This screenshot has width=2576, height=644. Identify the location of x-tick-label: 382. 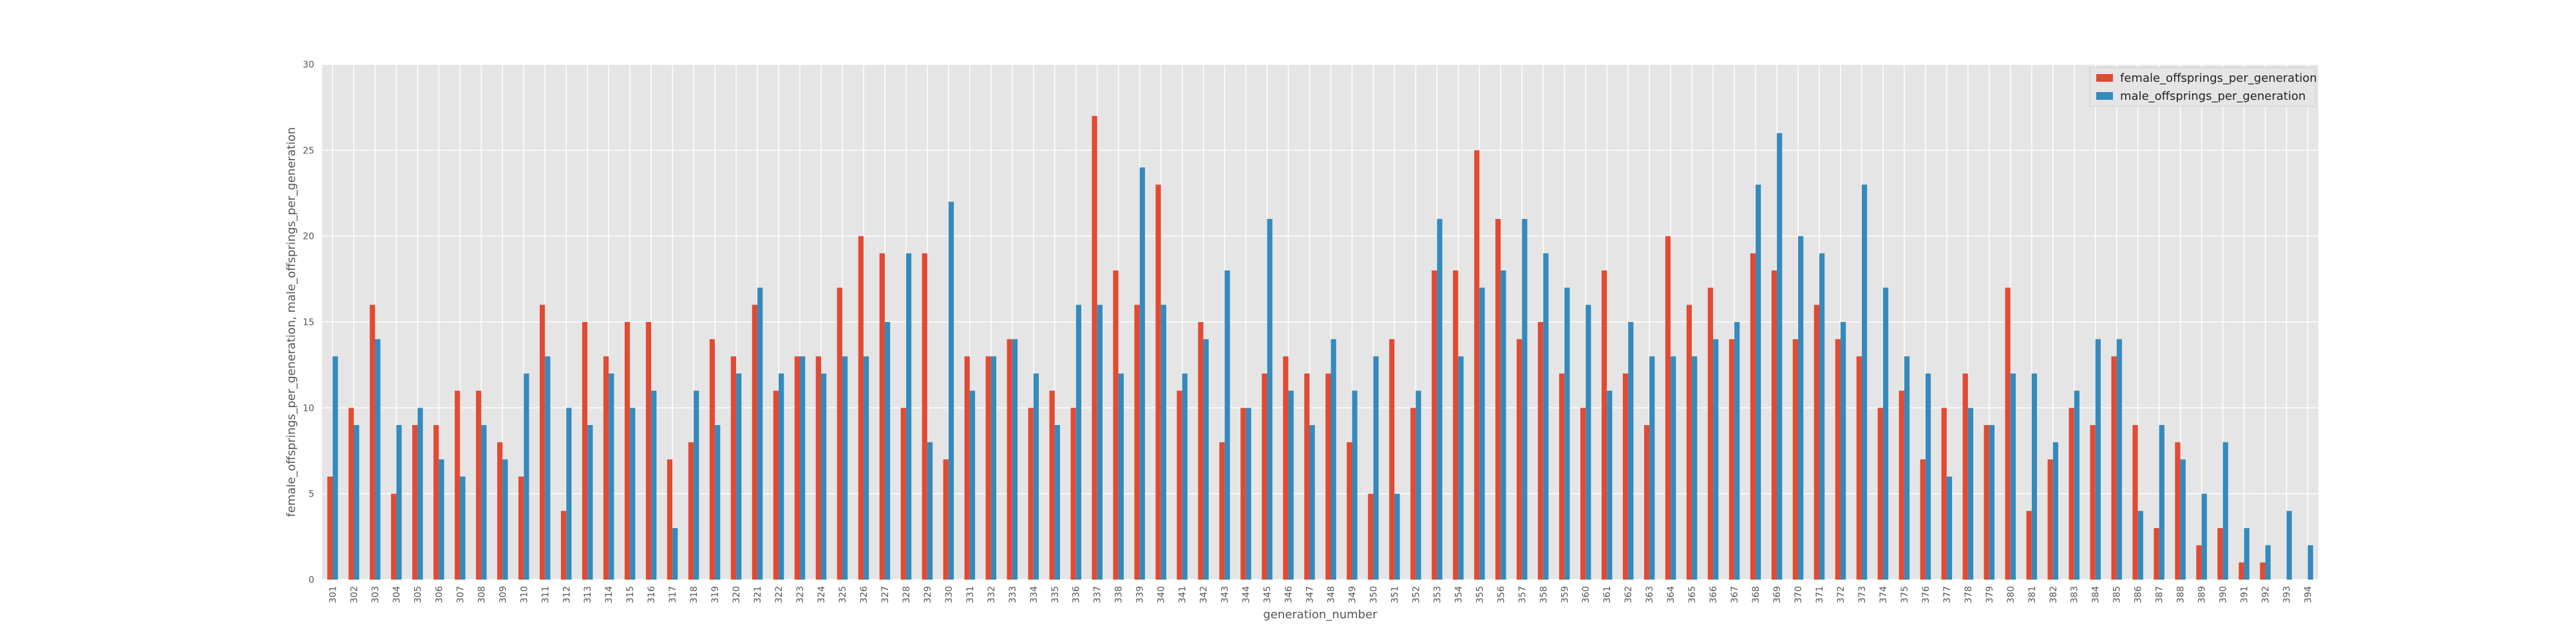
(2054, 594).